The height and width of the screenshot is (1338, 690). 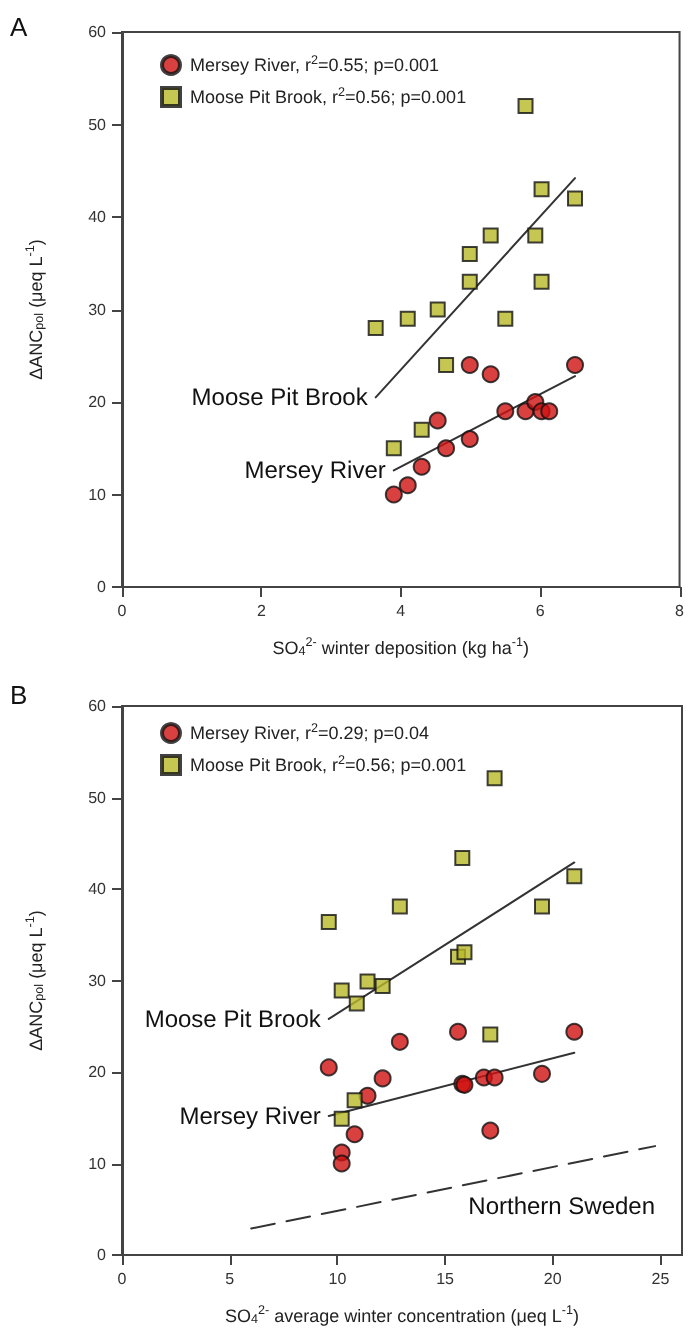 What do you see at coordinates (19, 695) in the screenshot?
I see `chart-title: B` at bounding box center [19, 695].